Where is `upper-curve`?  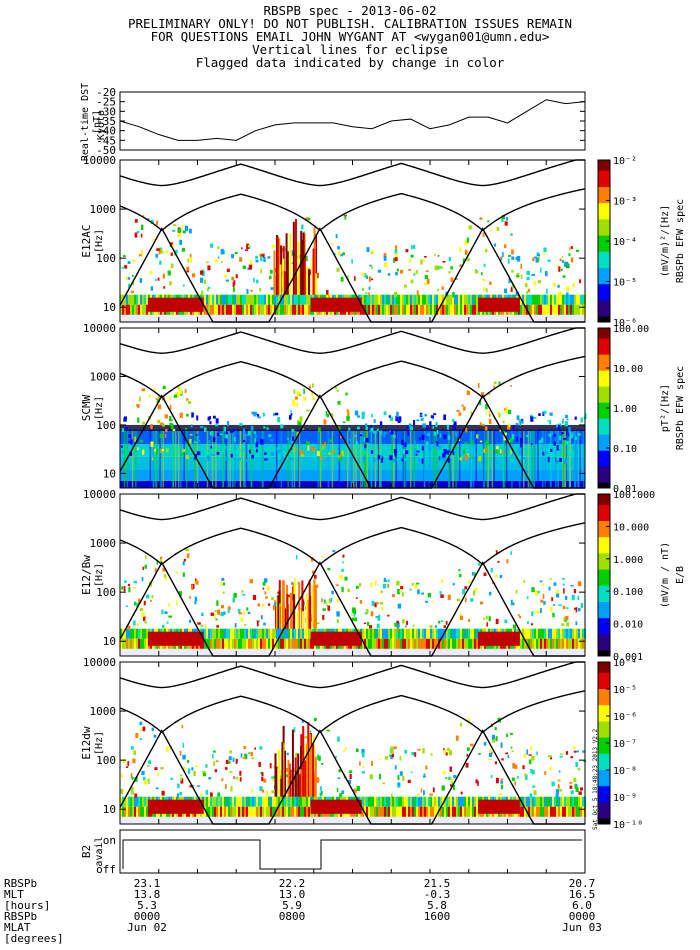 upper-curve is located at coordinates (352, 675).